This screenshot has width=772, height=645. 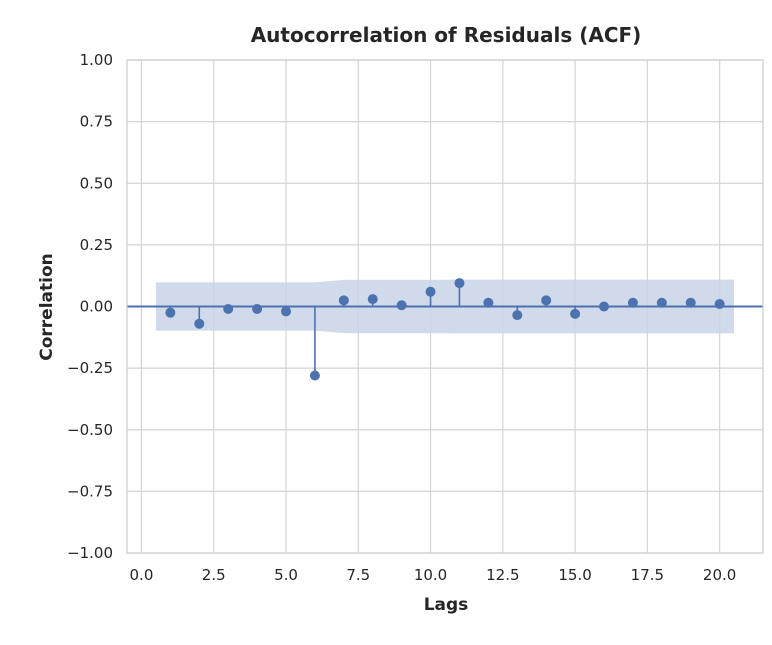 I want to click on y-tick-label: −0.50, so click(x=90, y=430).